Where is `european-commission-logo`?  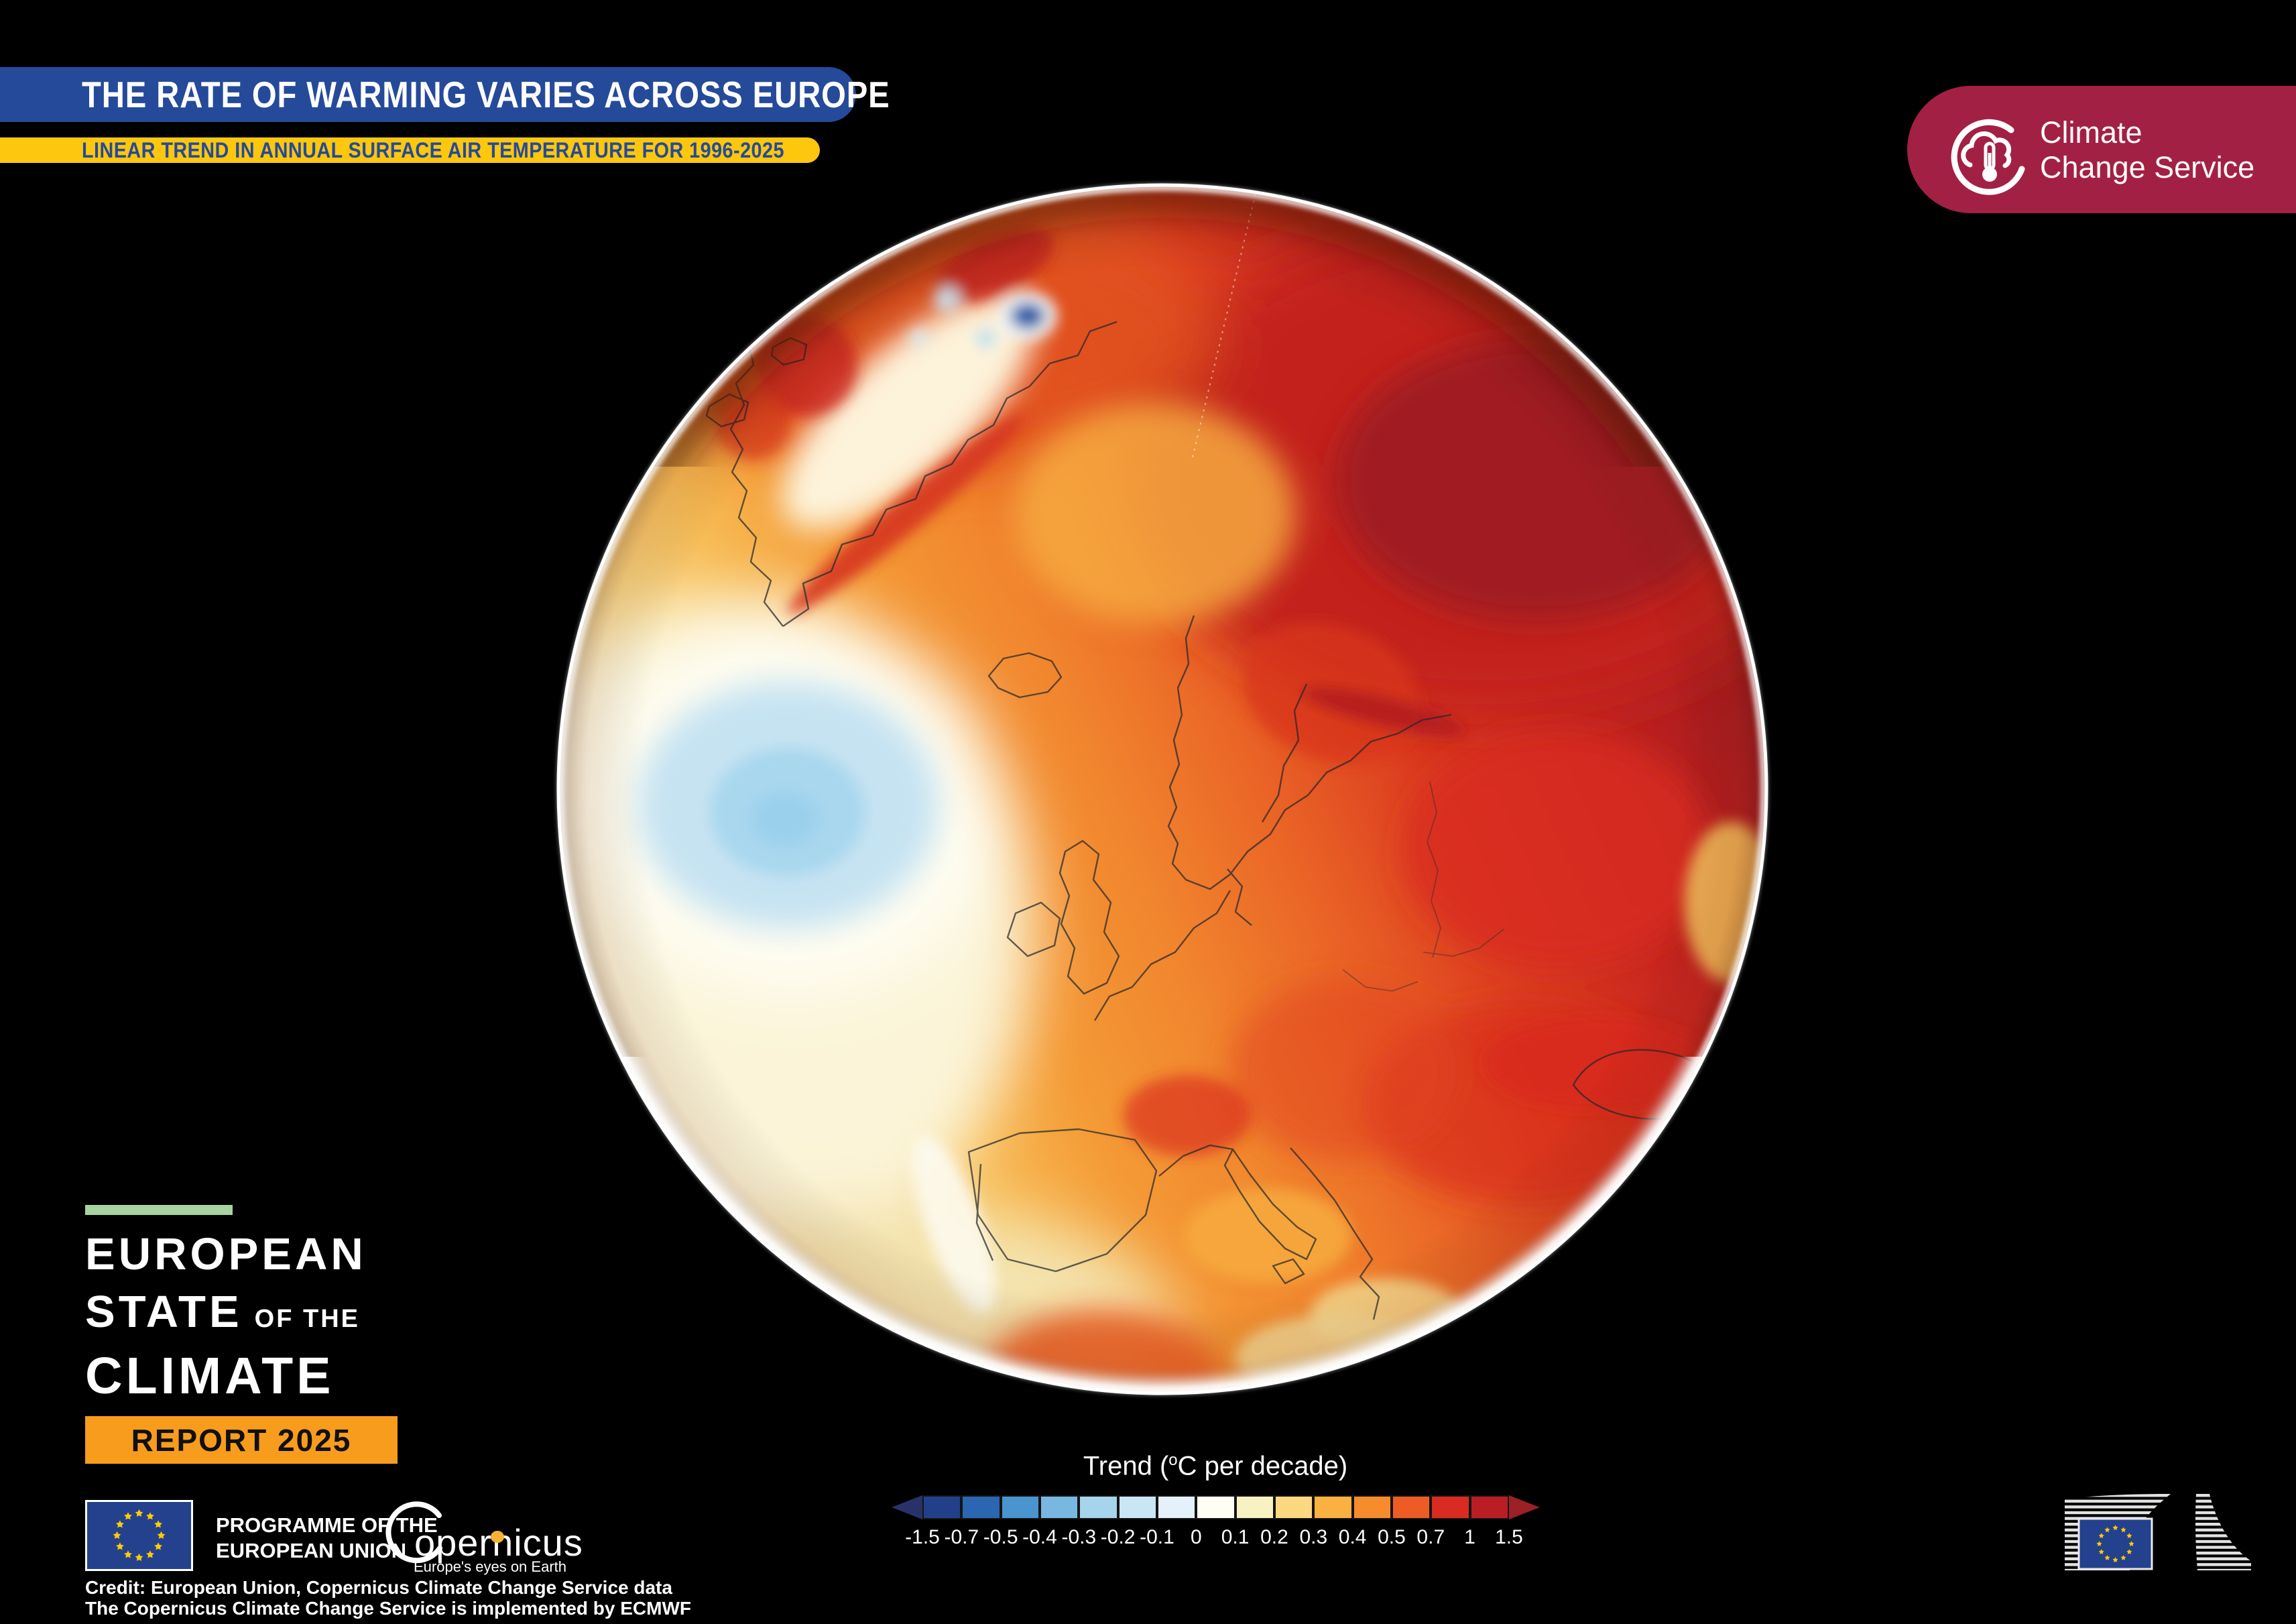 european-commission-logo is located at coordinates (2158, 1532).